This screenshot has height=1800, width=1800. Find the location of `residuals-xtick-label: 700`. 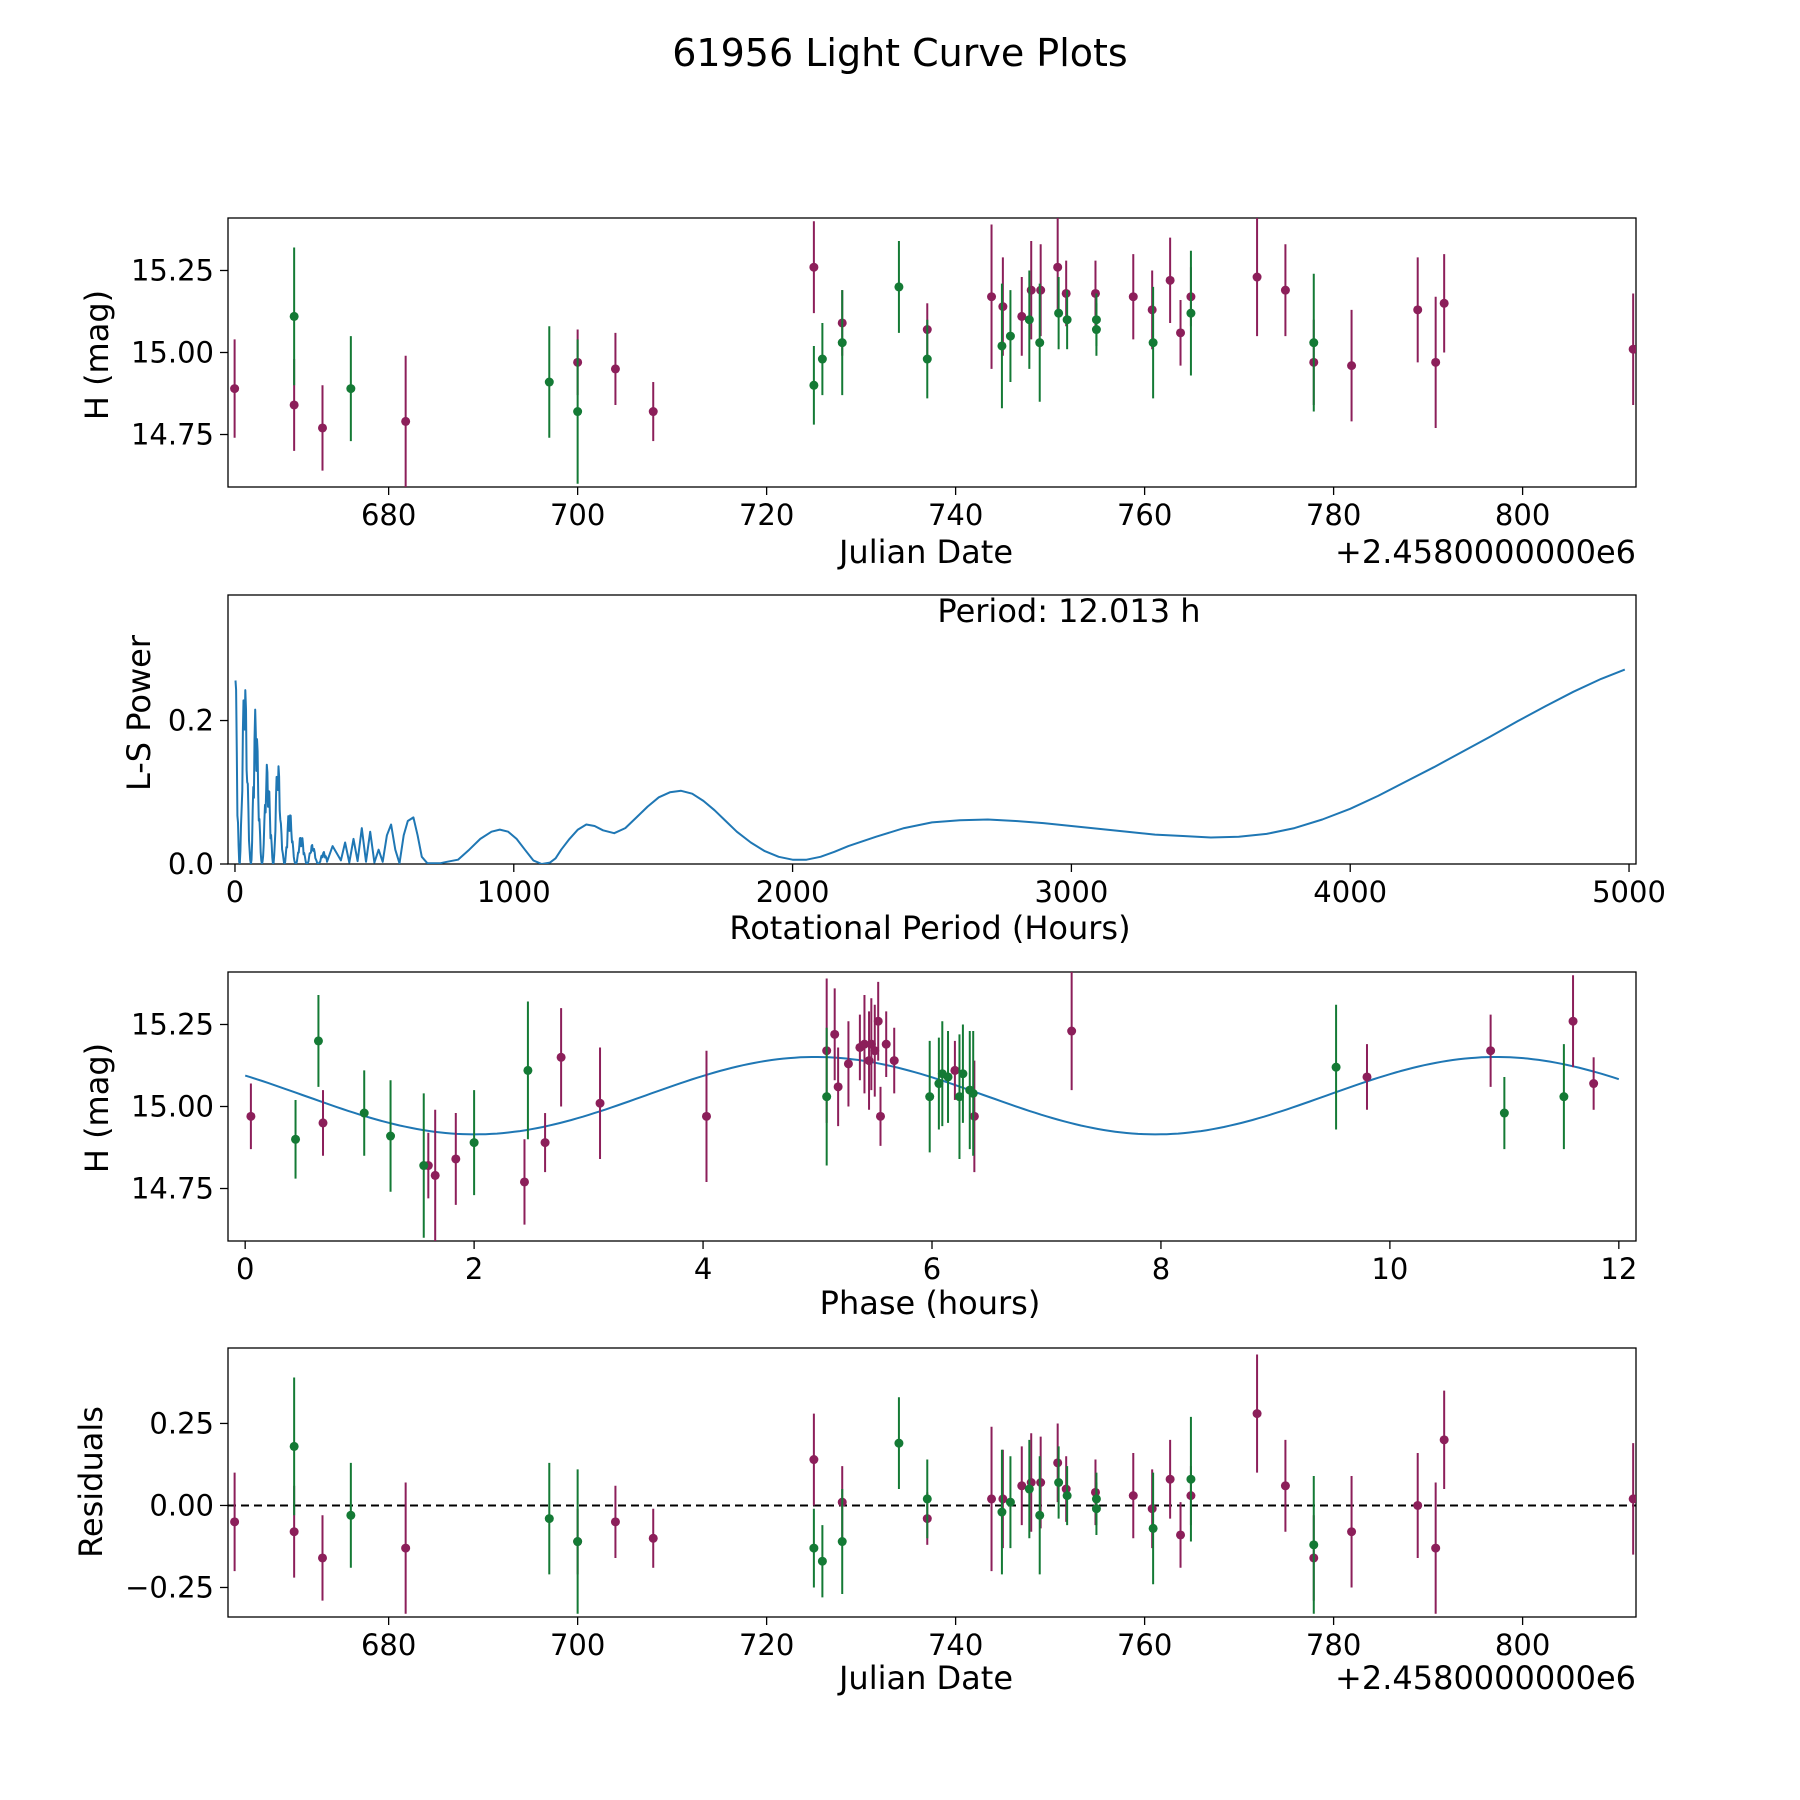

residuals-xtick-label: 700 is located at coordinates (577, 1645).